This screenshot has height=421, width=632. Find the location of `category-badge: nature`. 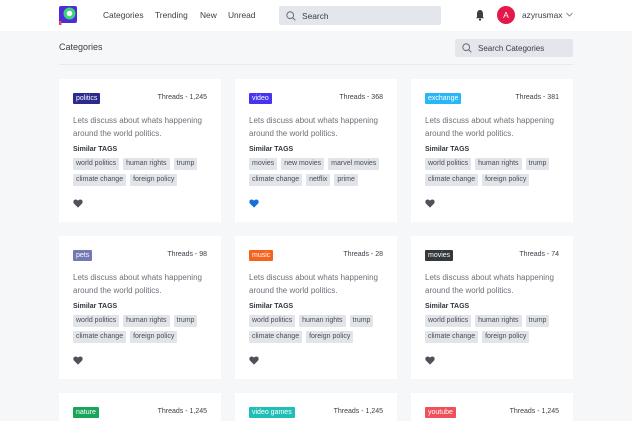

category-badge: nature is located at coordinates (86, 412).